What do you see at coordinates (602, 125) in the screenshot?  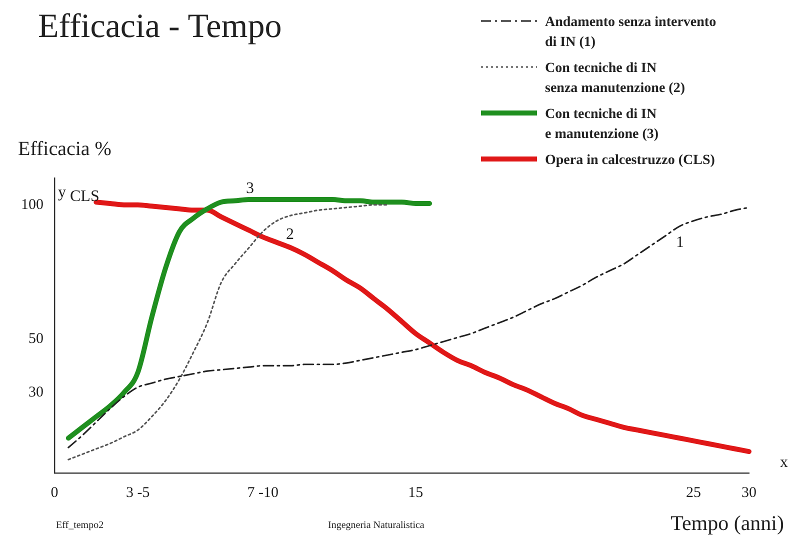 I see `legend-label: Con tecniche di IN e manutenzione (3)` at bounding box center [602, 125].